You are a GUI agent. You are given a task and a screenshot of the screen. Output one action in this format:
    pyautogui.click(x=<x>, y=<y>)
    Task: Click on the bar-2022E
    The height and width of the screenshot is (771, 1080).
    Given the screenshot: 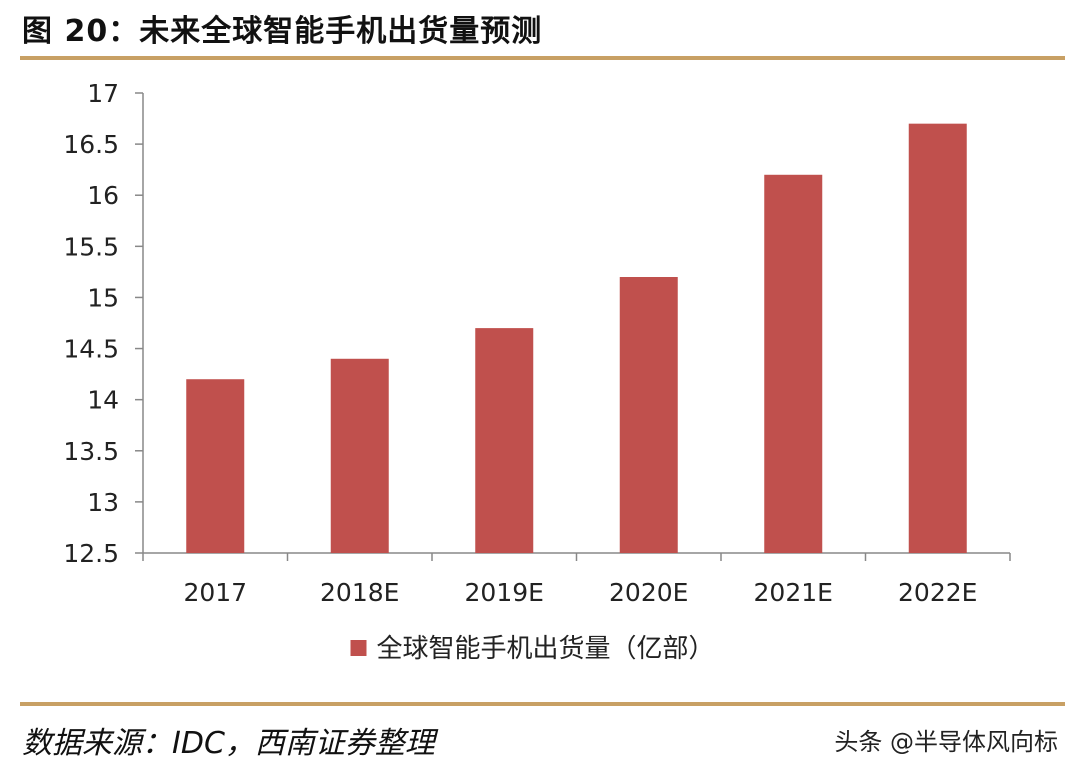 What is the action you would take?
    pyautogui.click(x=937, y=338)
    